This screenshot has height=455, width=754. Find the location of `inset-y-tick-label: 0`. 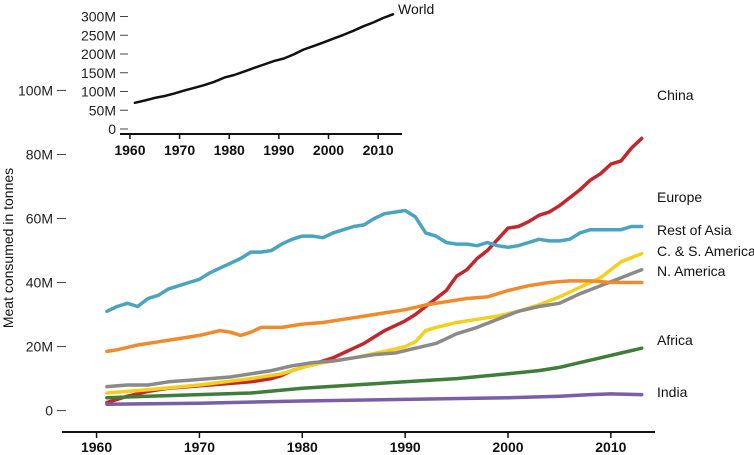

inset-y-tick-label: 0 is located at coordinates (112, 129).